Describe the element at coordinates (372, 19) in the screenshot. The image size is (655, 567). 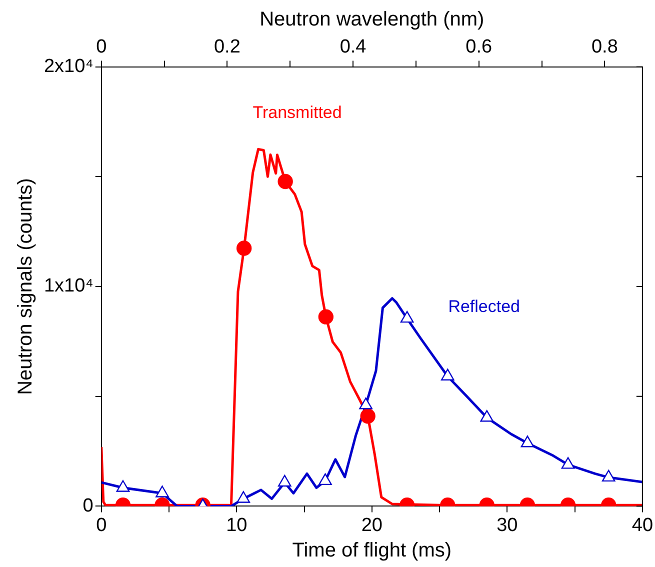
I see `x2-axis-title: Neutron wavelength (nm)` at that location.